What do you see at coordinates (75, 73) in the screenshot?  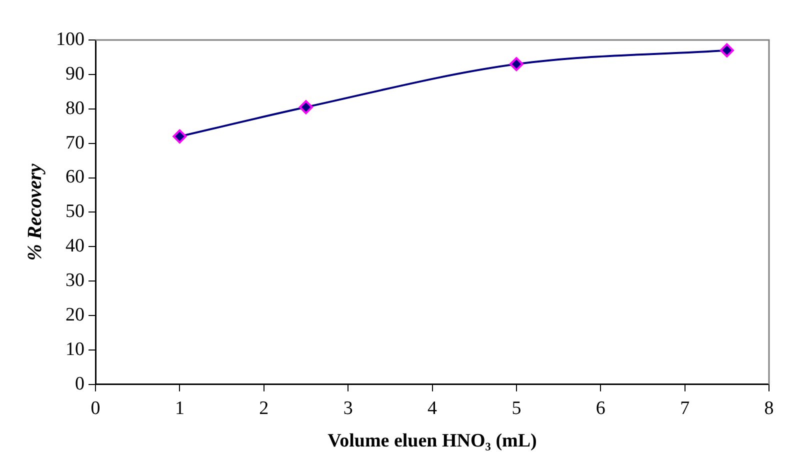 I see `y-tick-label: 90` at bounding box center [75, 73].